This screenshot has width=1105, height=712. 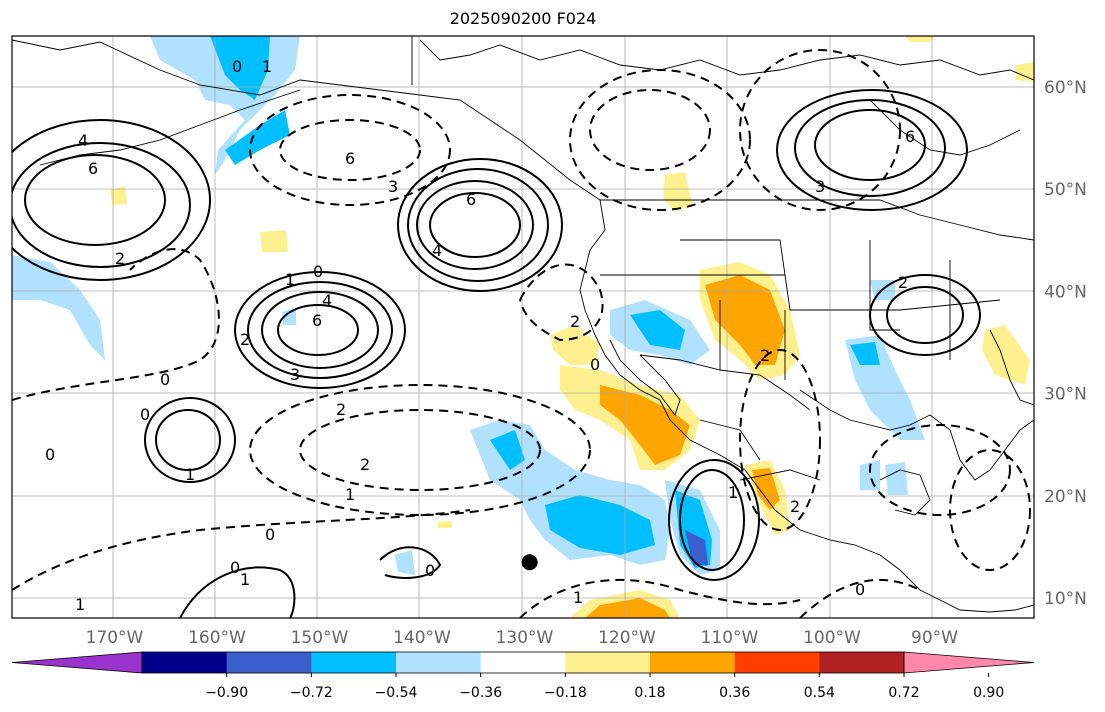 What do you see at coordinates (525, 638) in the screenshot?
I see `longitude-label: 130°W` at bounding box center [525, 638].